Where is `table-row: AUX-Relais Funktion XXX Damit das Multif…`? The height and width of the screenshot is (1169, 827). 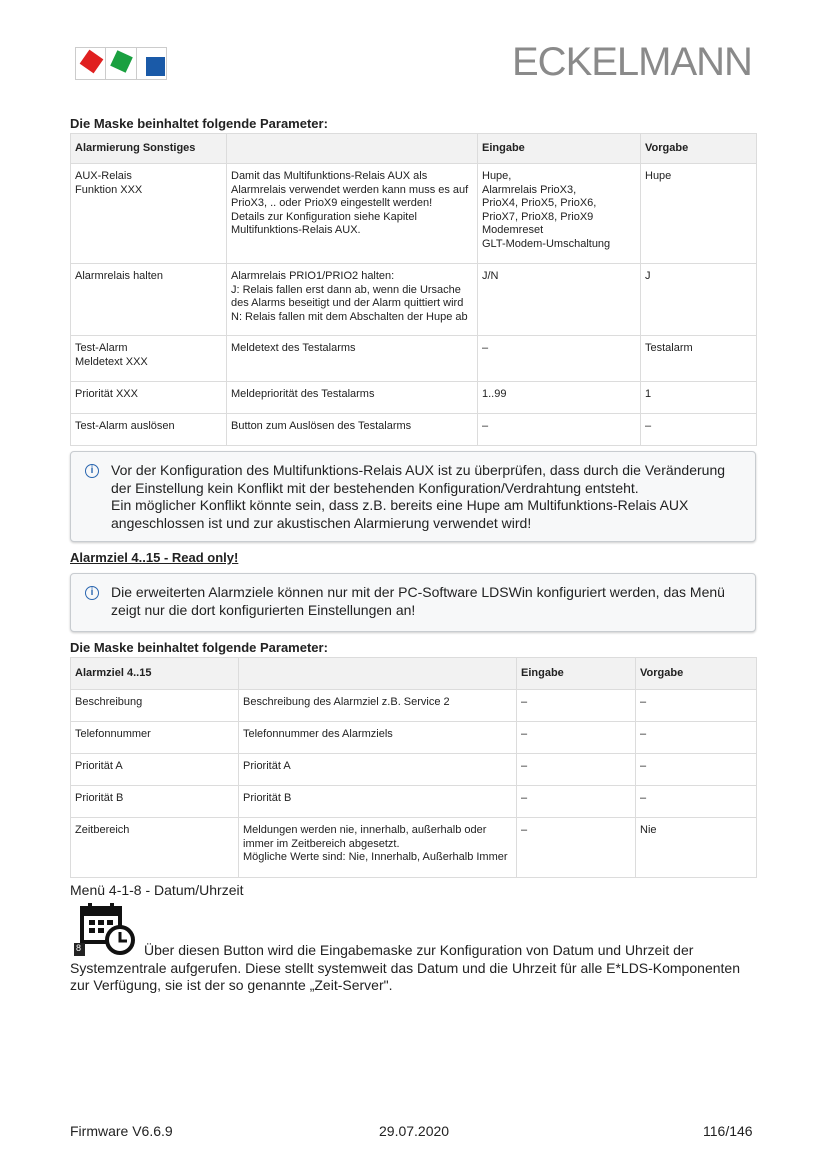
table-row: AUX-Relais Funktion XXX Damit das Multif… is located at coordinates (413, 213).